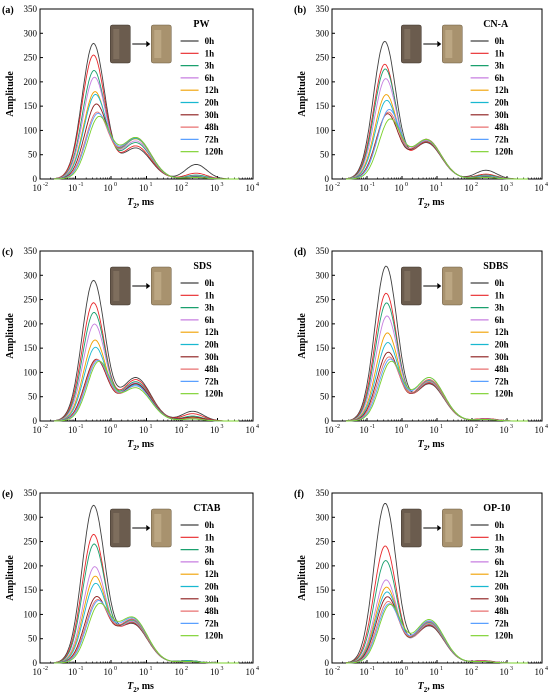 The width and height of the screenshot is (550, 699). What do you see at coordinates (495, 266) in the screenshot?
I see `panel-title: SDBS` at bounding box center [495, 266].